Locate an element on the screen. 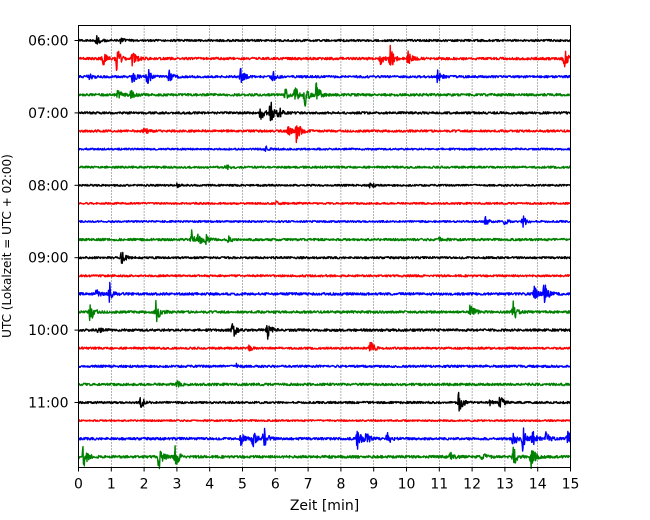 The height and width of the screenshot is (520, 650). x-tick-label: 1 is located at coordinates (111, 485).